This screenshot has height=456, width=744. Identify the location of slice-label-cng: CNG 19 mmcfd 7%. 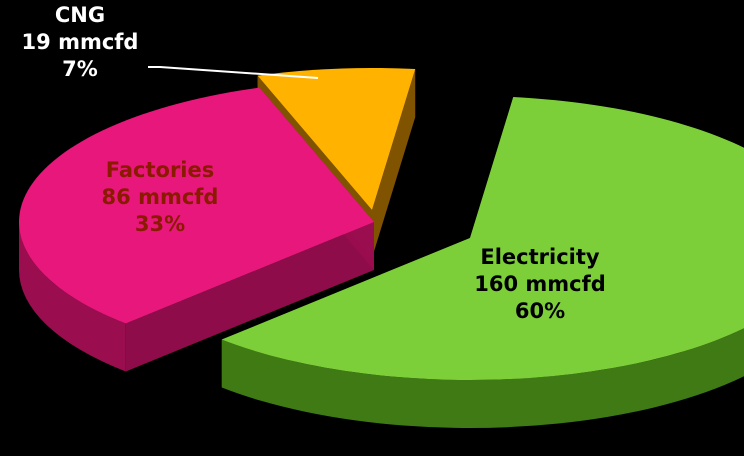
(80, 42).